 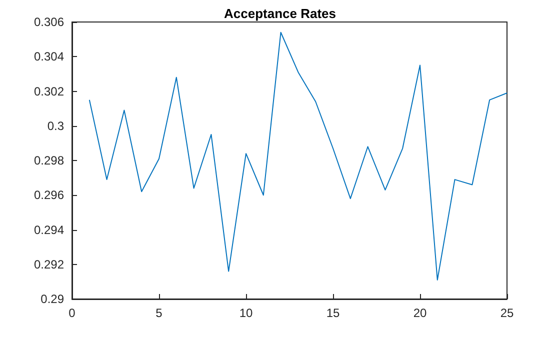 What do you see at coordinates (52, 299) in the screenshot?
I see `y-tick-label: 0.29` at bounding box center [52, 299].